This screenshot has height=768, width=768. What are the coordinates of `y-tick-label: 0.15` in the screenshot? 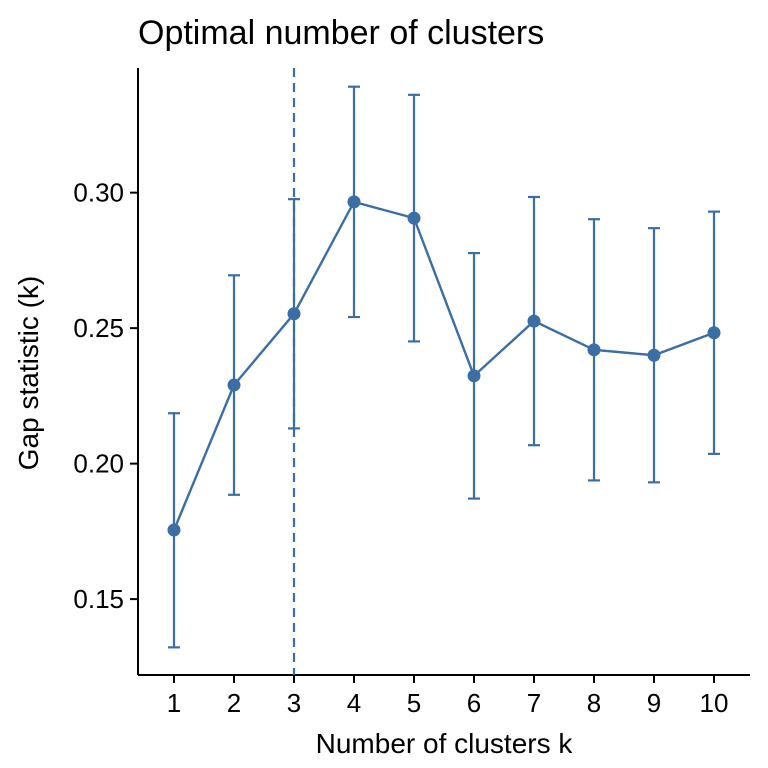 It's located at (98, 599).